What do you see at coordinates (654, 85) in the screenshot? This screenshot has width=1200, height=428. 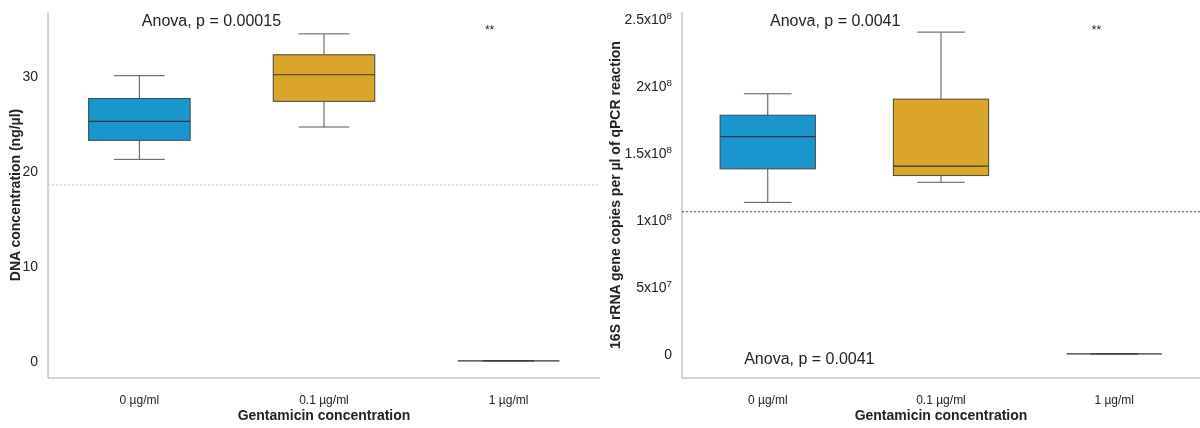 I see `y-tick-label: 2x10$^{8}$` at bounding box center [654, 85].